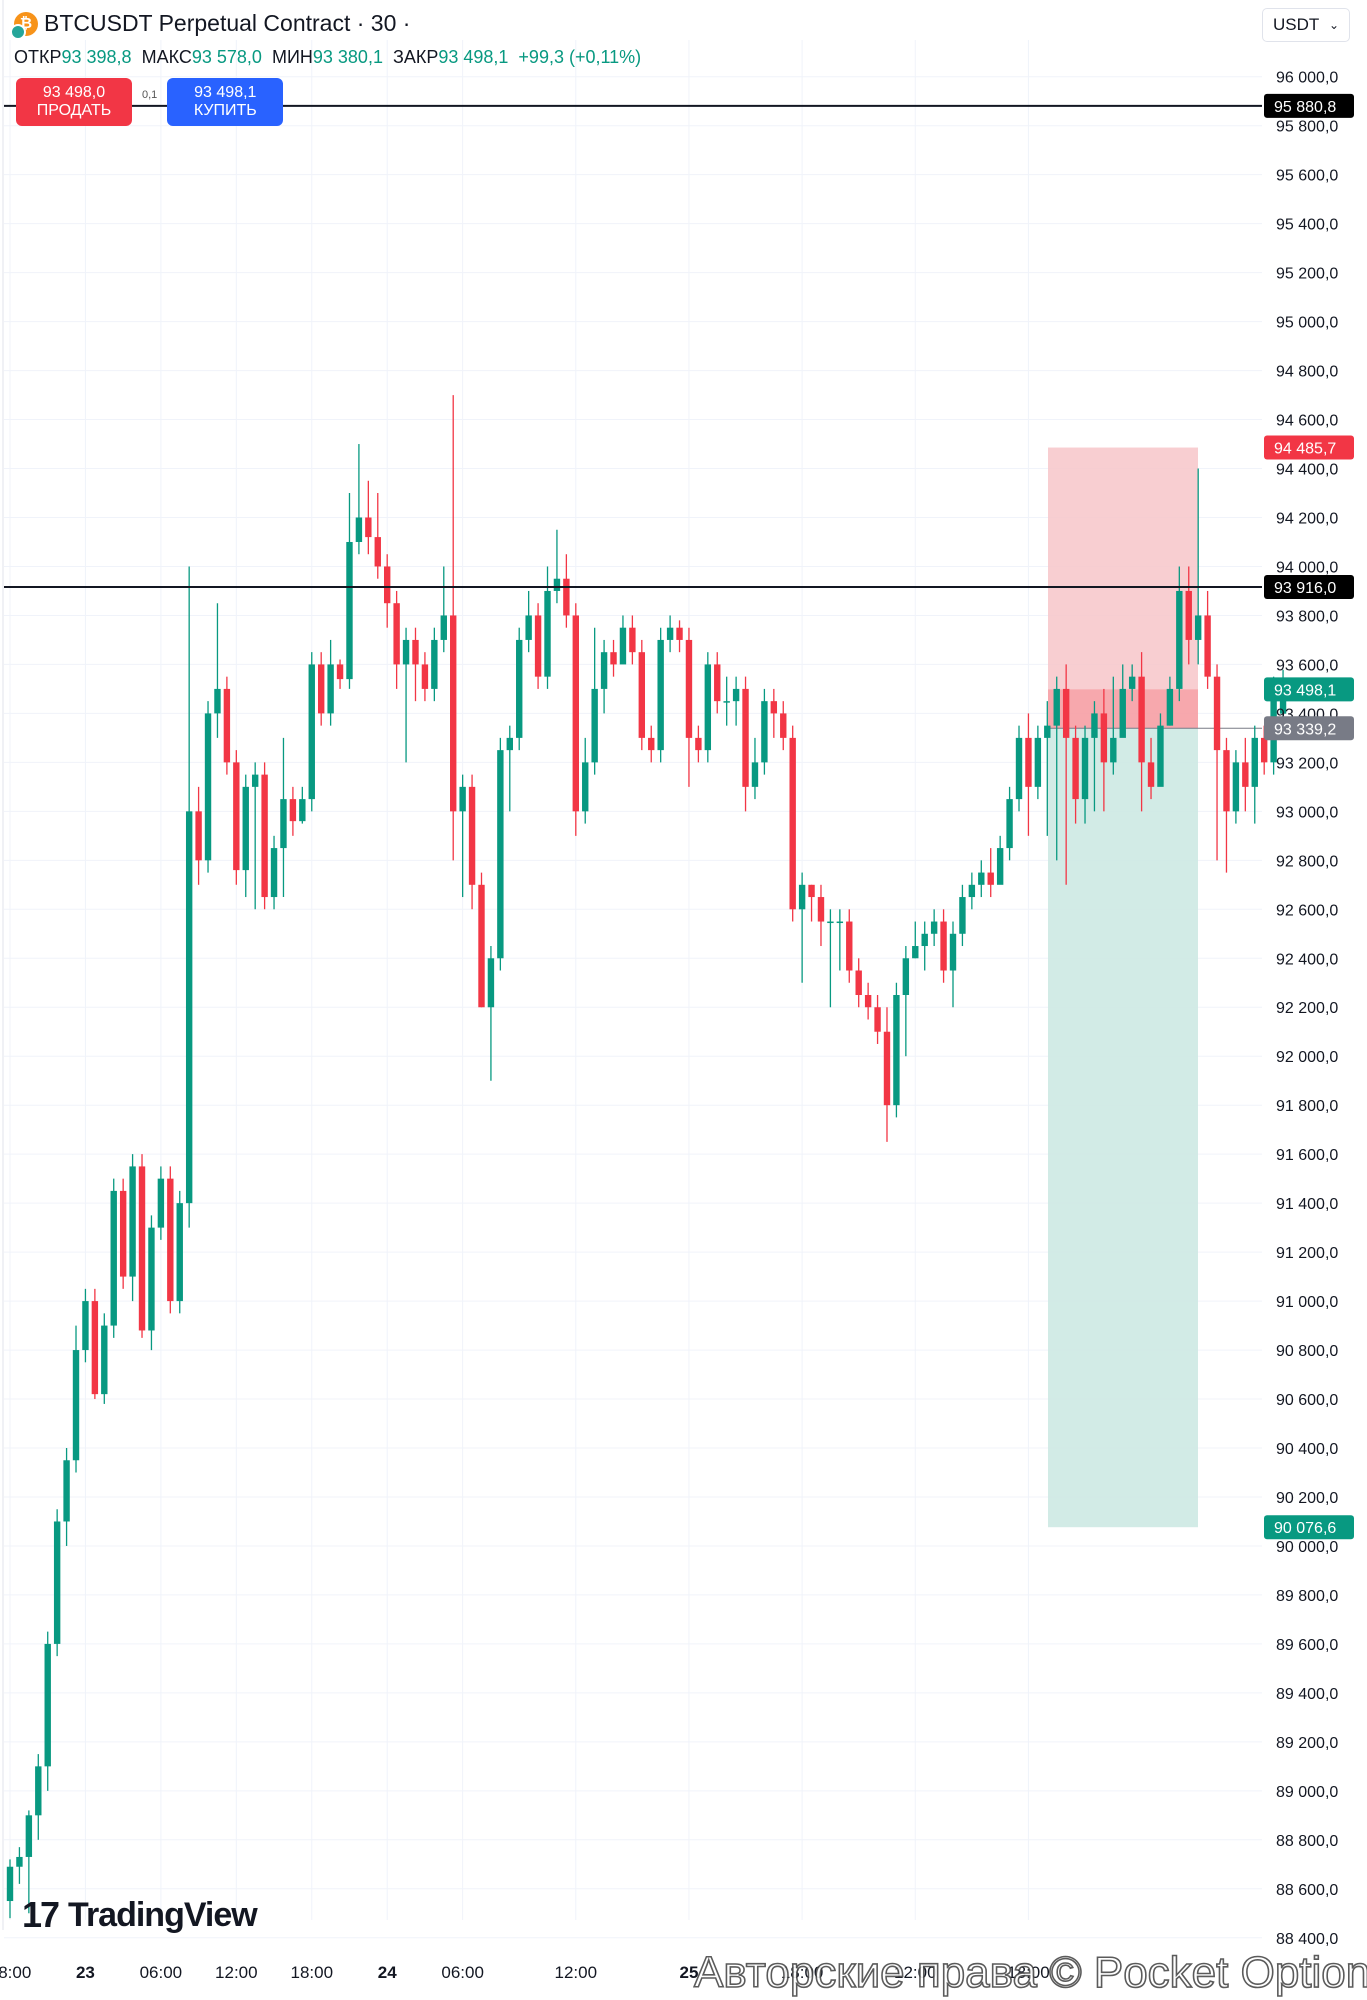 This screenshot has width=1367, height=2000. I want to click on copyright-watermark: Авторские права © Pocket Option, so click(1030, 1972).